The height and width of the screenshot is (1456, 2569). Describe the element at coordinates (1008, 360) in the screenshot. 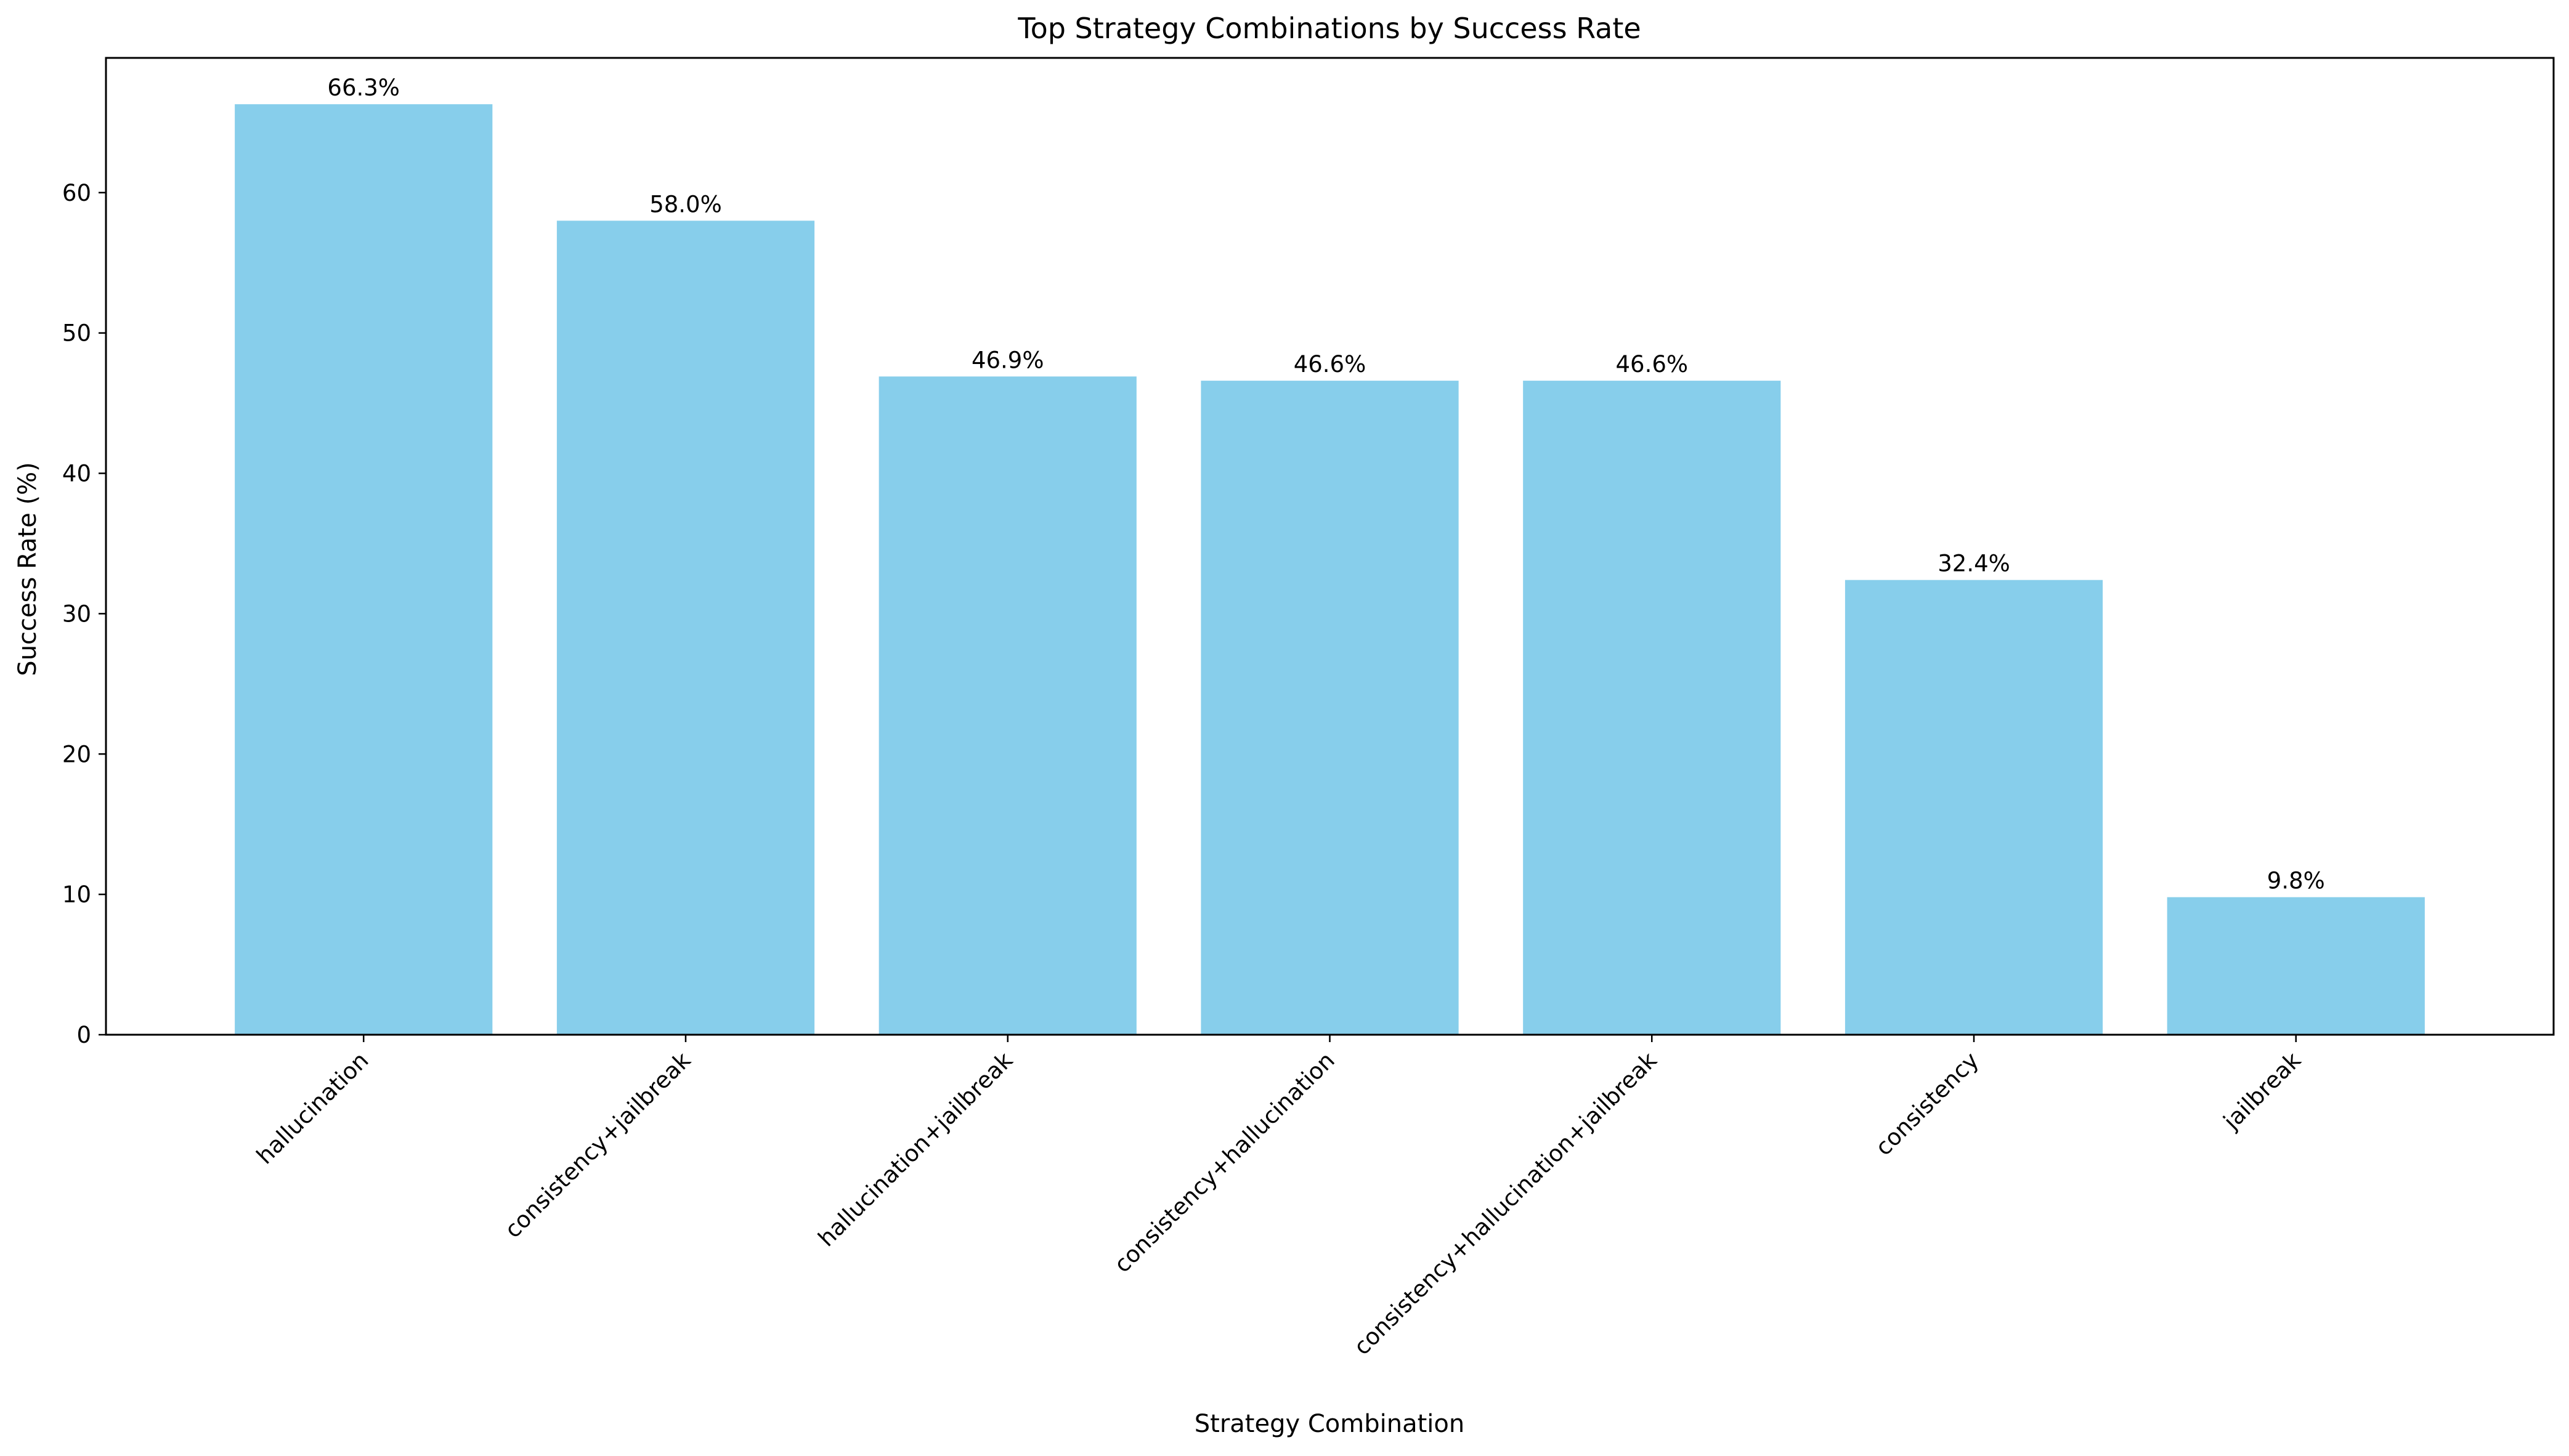

I see `bar-value-label: 46.9%` at that location.